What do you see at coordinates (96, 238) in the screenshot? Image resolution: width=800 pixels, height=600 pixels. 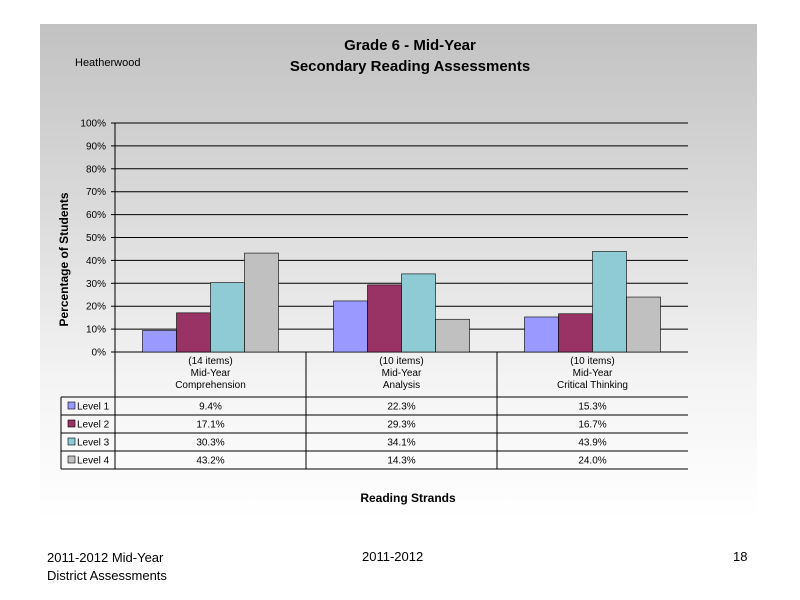 I see `y-tick-label: 50%` at bounding box center [96, 238].